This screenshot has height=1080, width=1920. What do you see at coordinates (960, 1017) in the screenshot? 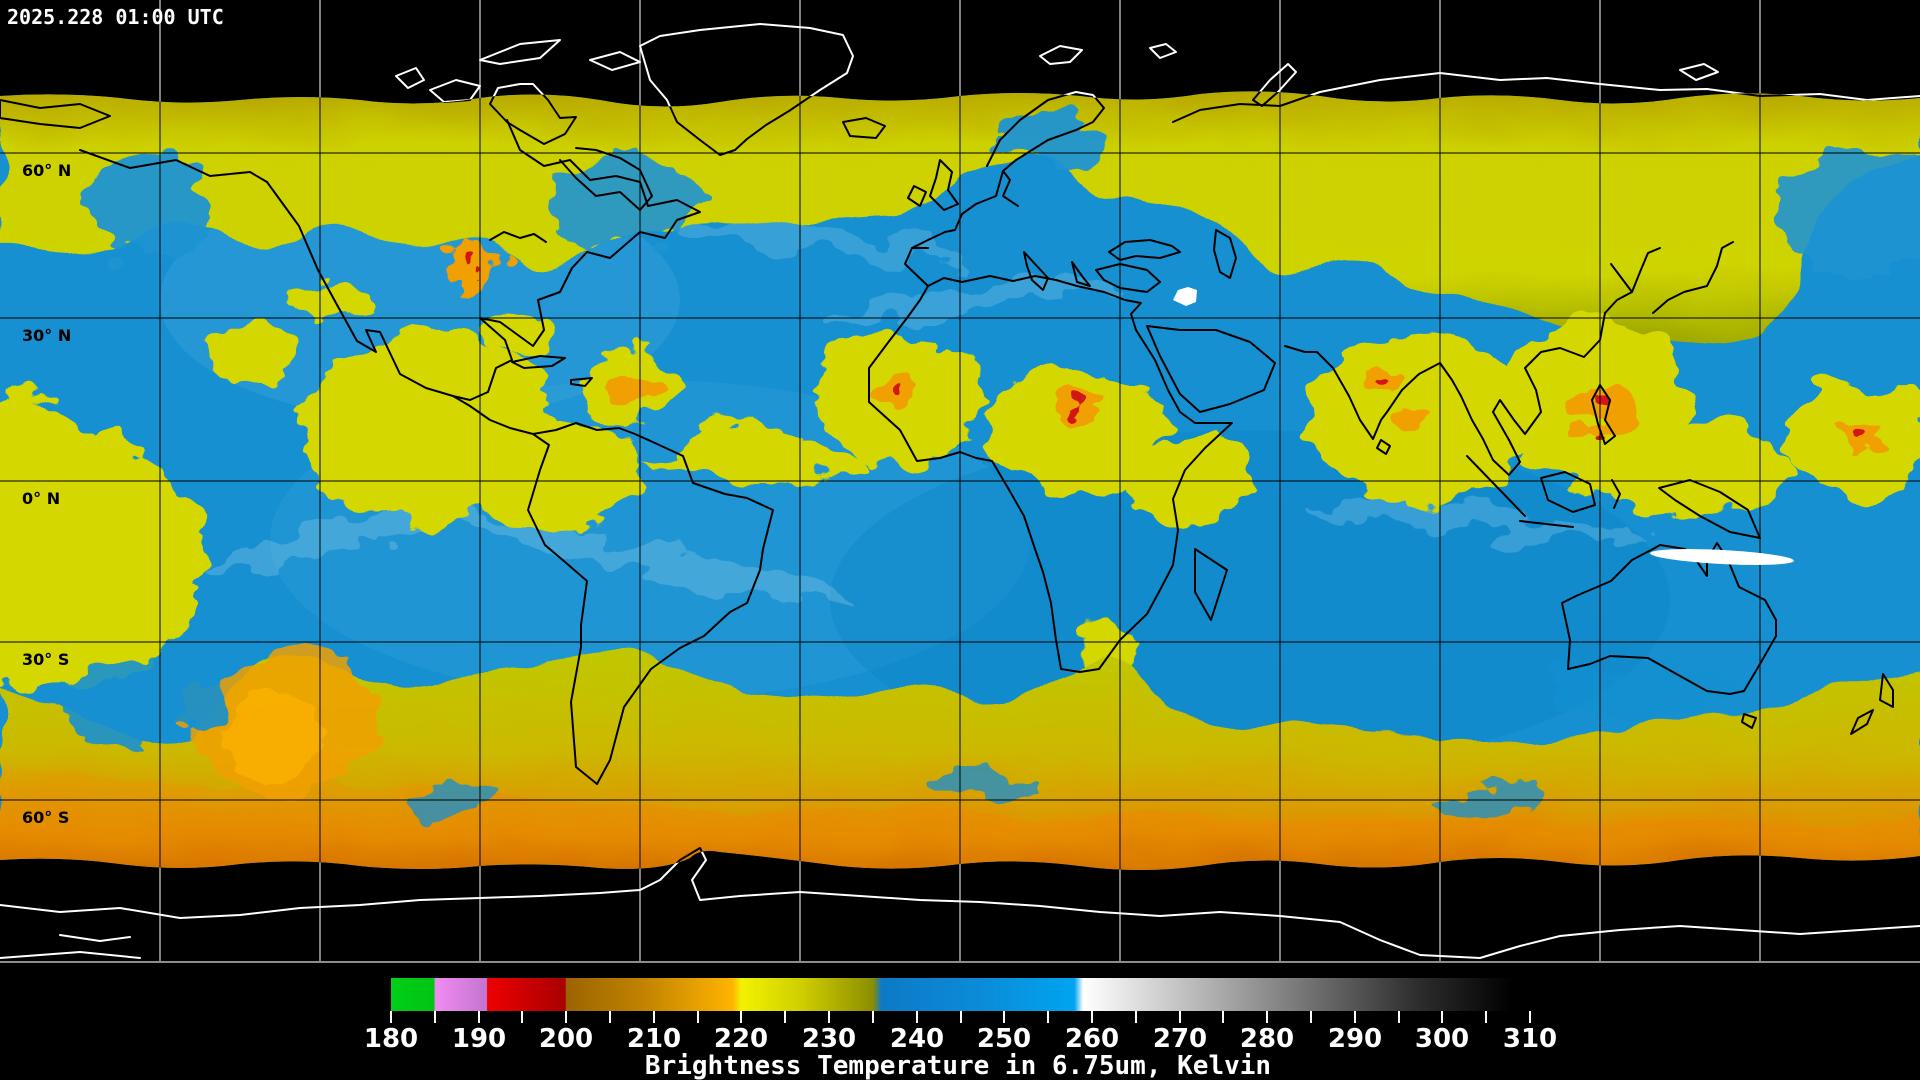
I see `colorbar-ticks` at bounding box center [960, 1017].